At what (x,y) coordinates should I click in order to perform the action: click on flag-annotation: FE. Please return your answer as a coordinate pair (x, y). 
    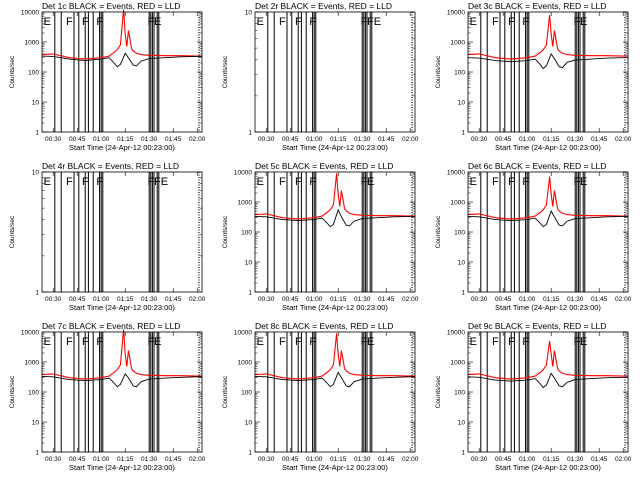
    Looking at the image, I should click on (374, 22).